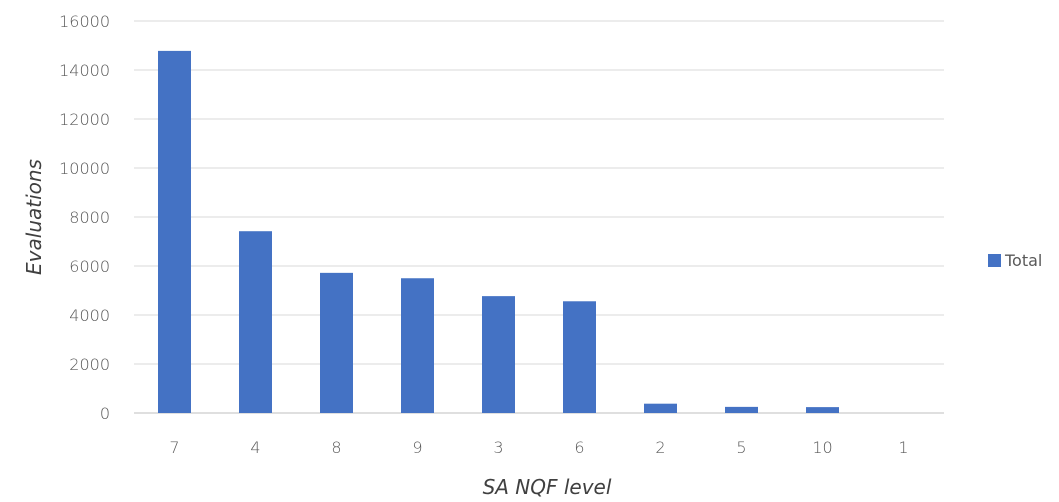 This screenshot has height=502, width=1059. What do you see at coordinates (498, 447) in the screenshot?
I see `x-tick-label: 3` at bounding box center [498, 447].